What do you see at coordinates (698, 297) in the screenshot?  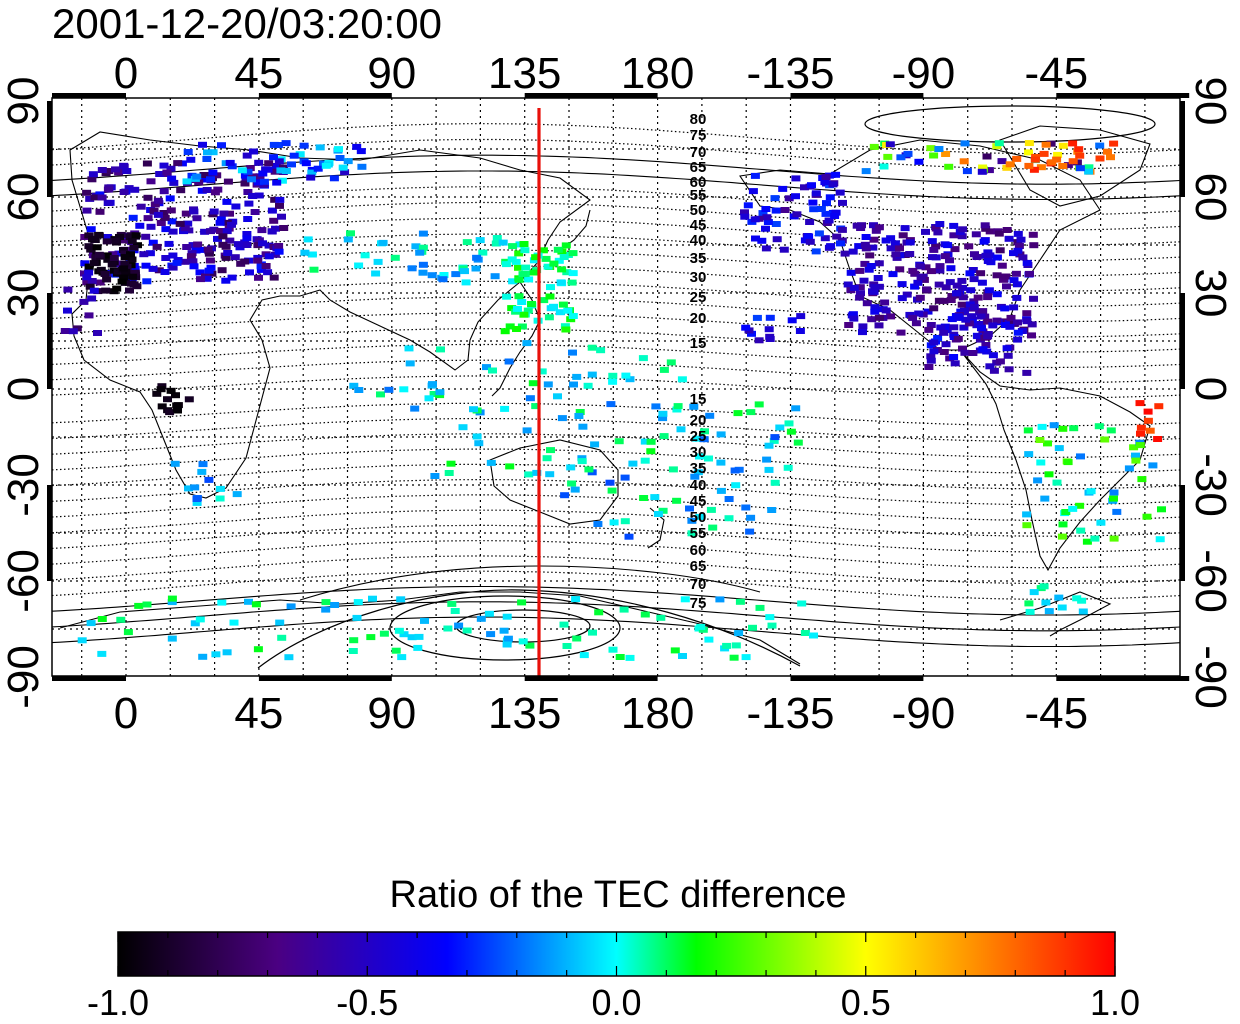 I see `contour-label-north: 25` at bounding box center [698, 297].